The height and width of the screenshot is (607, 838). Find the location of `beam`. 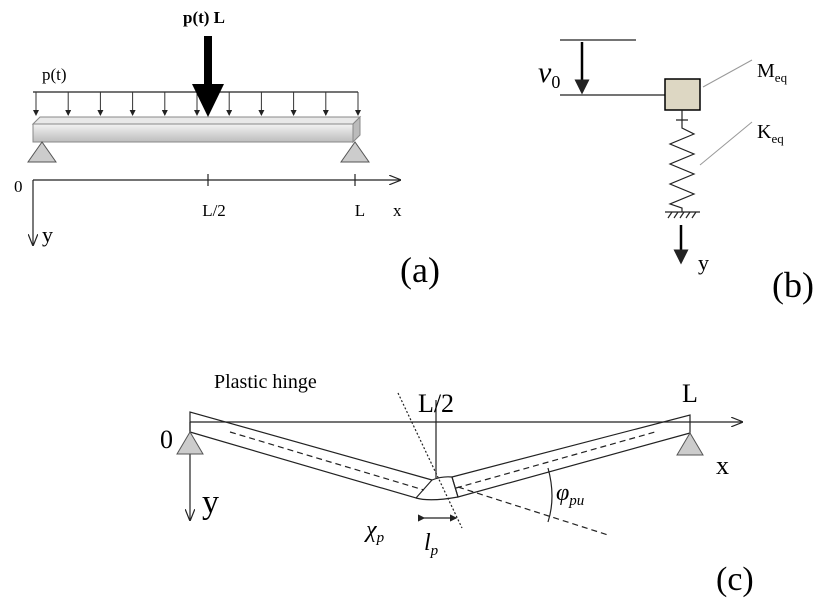

beam is located at coordinates (193, 133).